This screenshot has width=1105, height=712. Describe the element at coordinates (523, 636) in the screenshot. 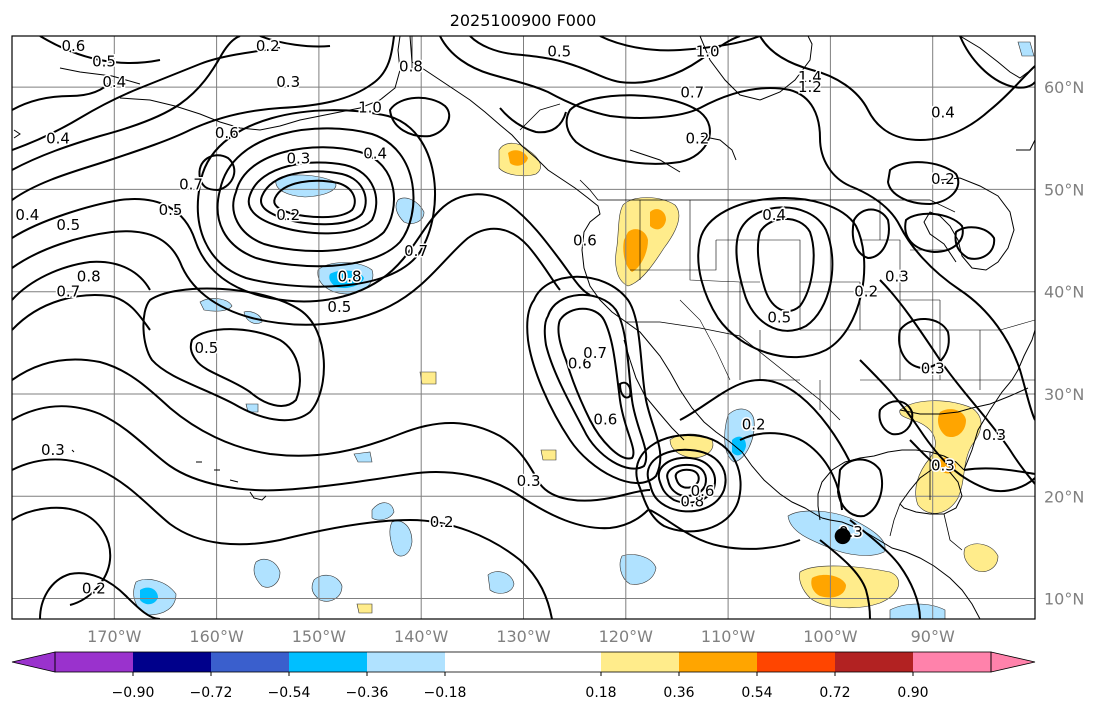

I see `longitude-tick-label: 130°W` at that location.